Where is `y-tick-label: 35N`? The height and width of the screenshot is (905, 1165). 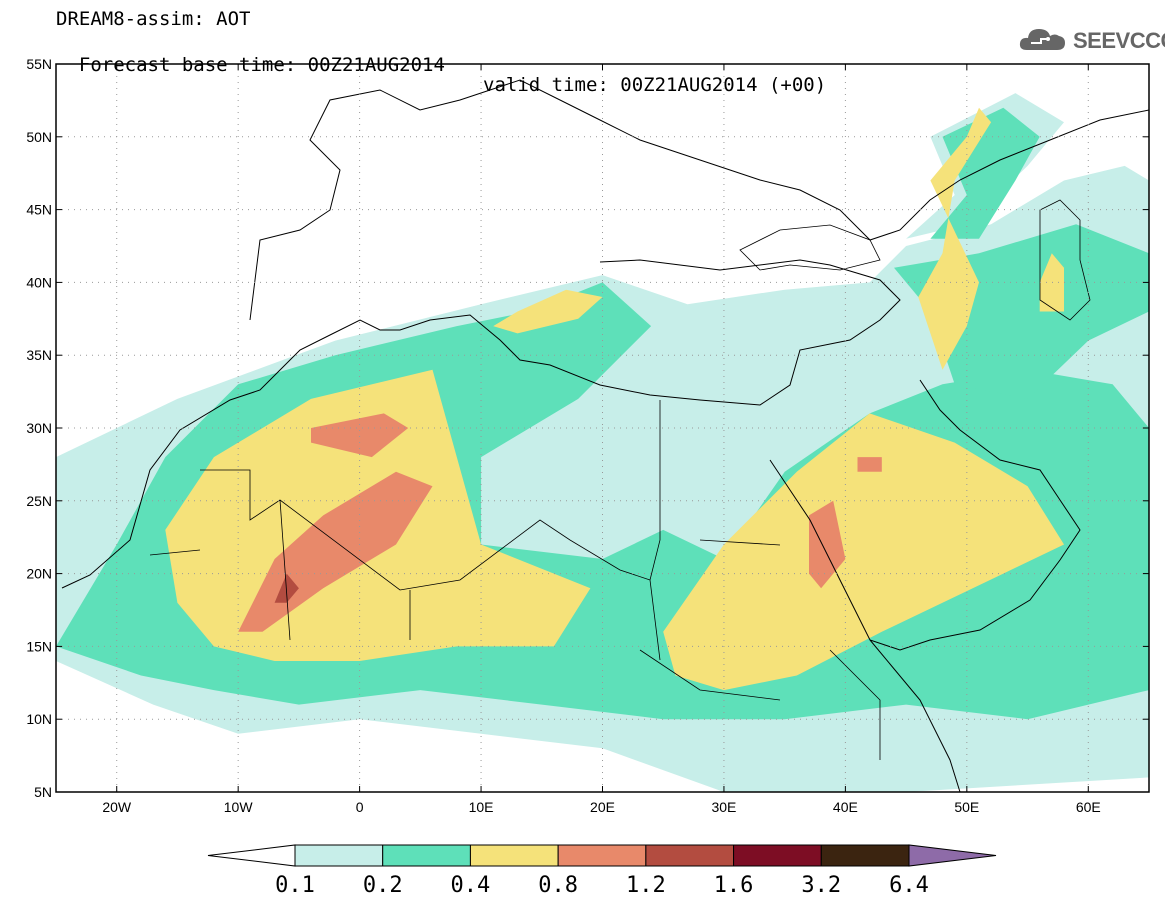 y-tick-label: 35N is located at coordinates (39, 355).